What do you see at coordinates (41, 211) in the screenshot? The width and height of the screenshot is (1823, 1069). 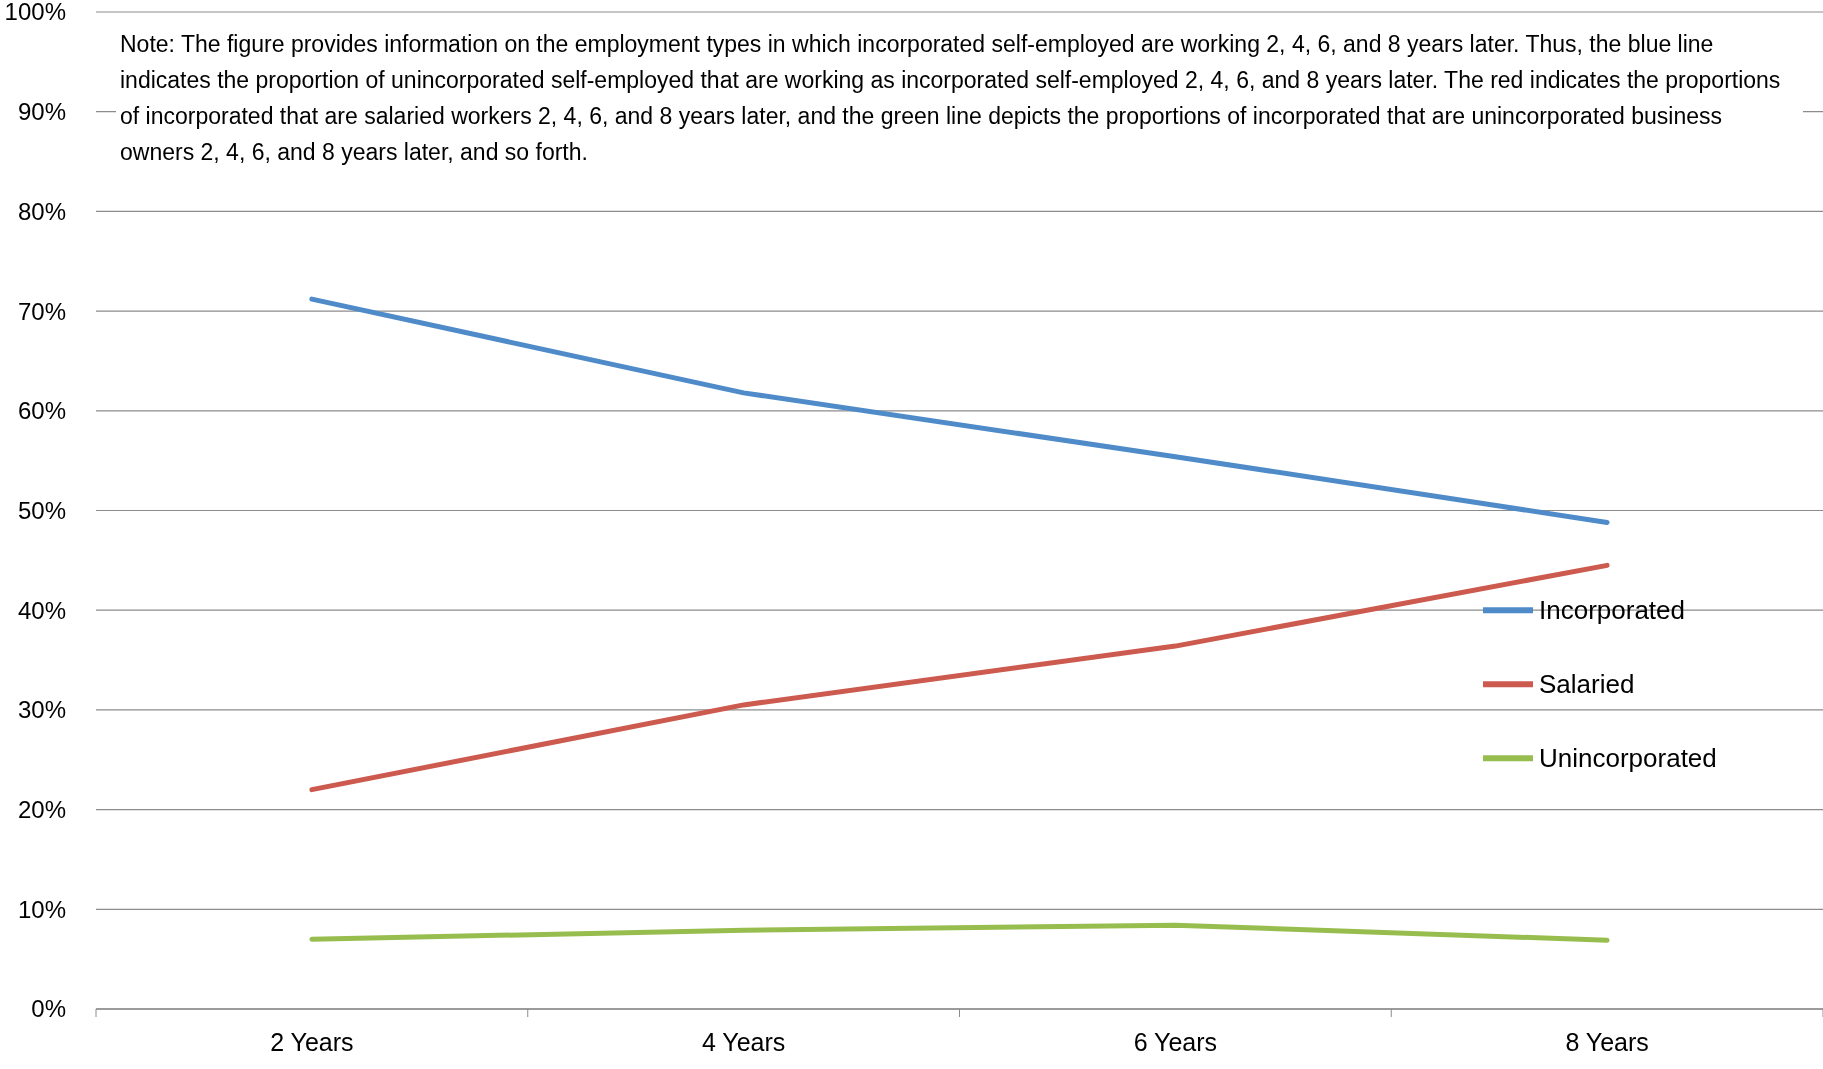 I see `y-tick-label: 80%` at bounding box center [41, 211].